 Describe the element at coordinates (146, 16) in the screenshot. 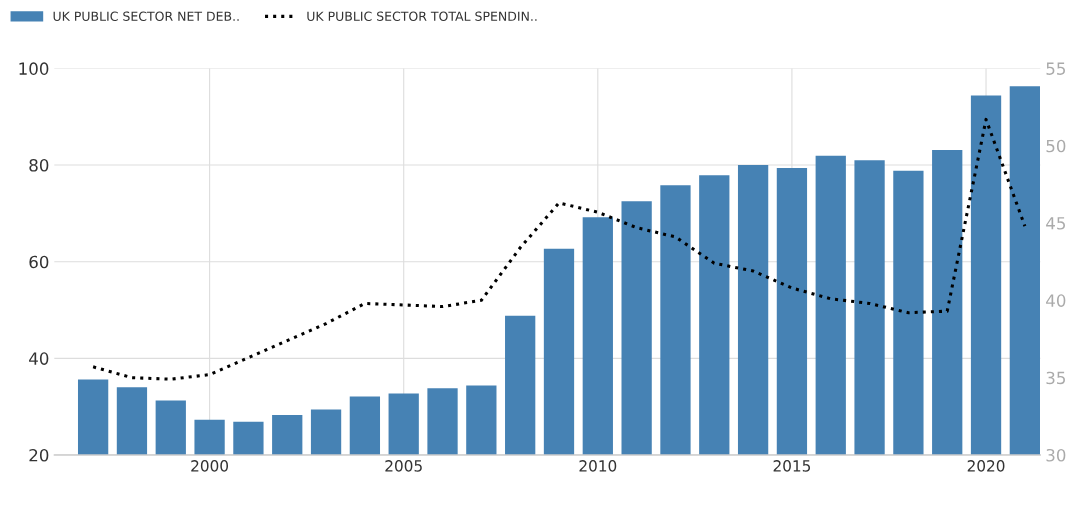

I see `legend-label: UK PUBLIC SECTOR NET DEB..` at that location.